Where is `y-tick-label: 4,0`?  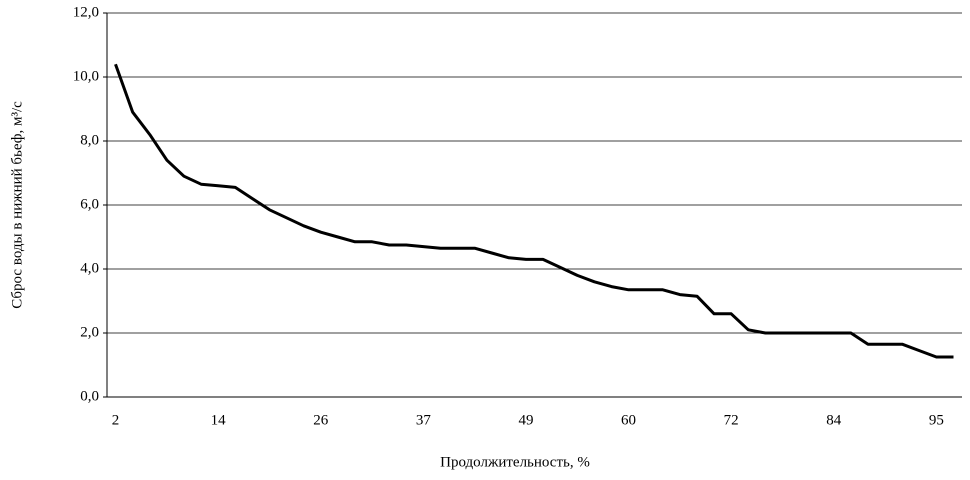
y-tick-label: 4,0 is located at coordinates (89, 268).